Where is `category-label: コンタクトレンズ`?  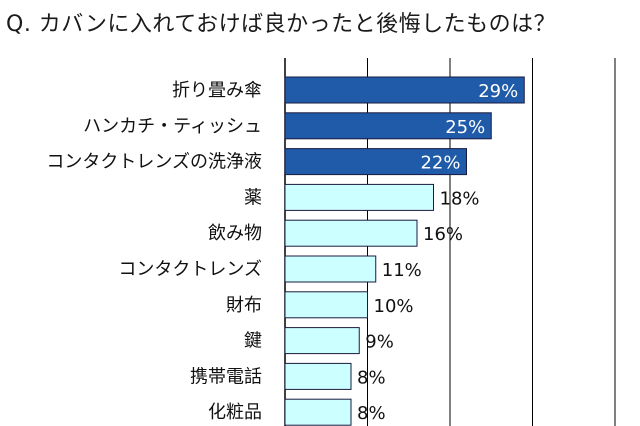 category-label: コンタクトレンズ is located at coordinates (190, 269).